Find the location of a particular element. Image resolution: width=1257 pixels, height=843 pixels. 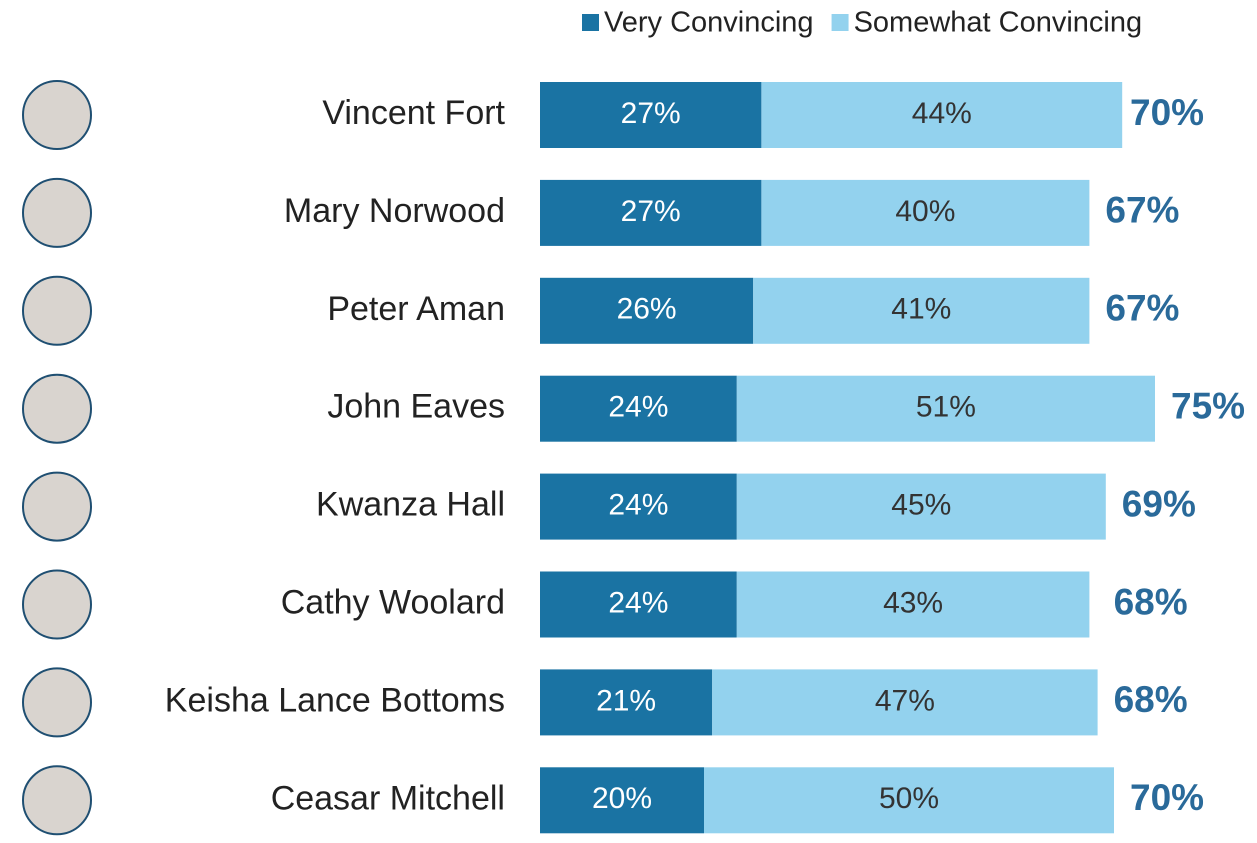

category-label: Kwanza Hall is located at coordinates (410, 505).